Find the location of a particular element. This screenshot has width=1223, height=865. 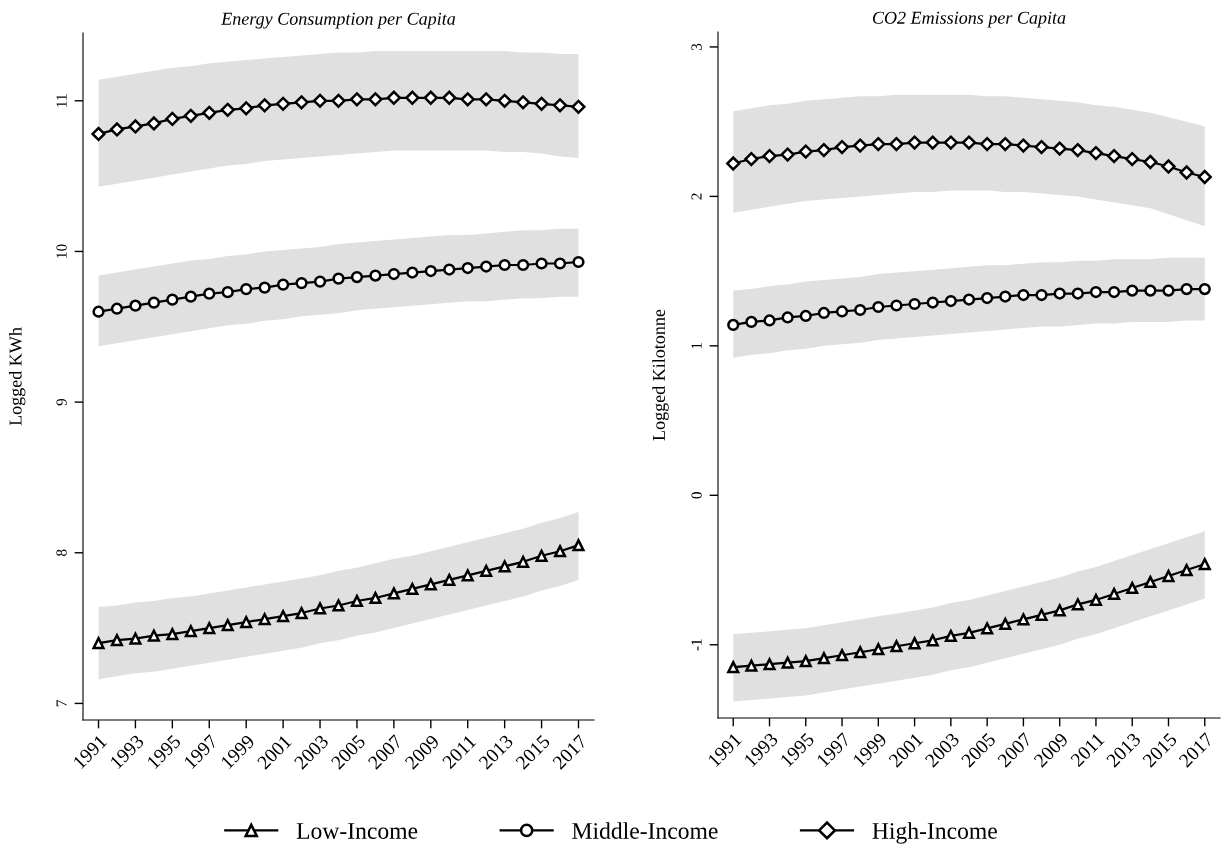

y-tick-label: 0 is located at coordinates (696, 495).